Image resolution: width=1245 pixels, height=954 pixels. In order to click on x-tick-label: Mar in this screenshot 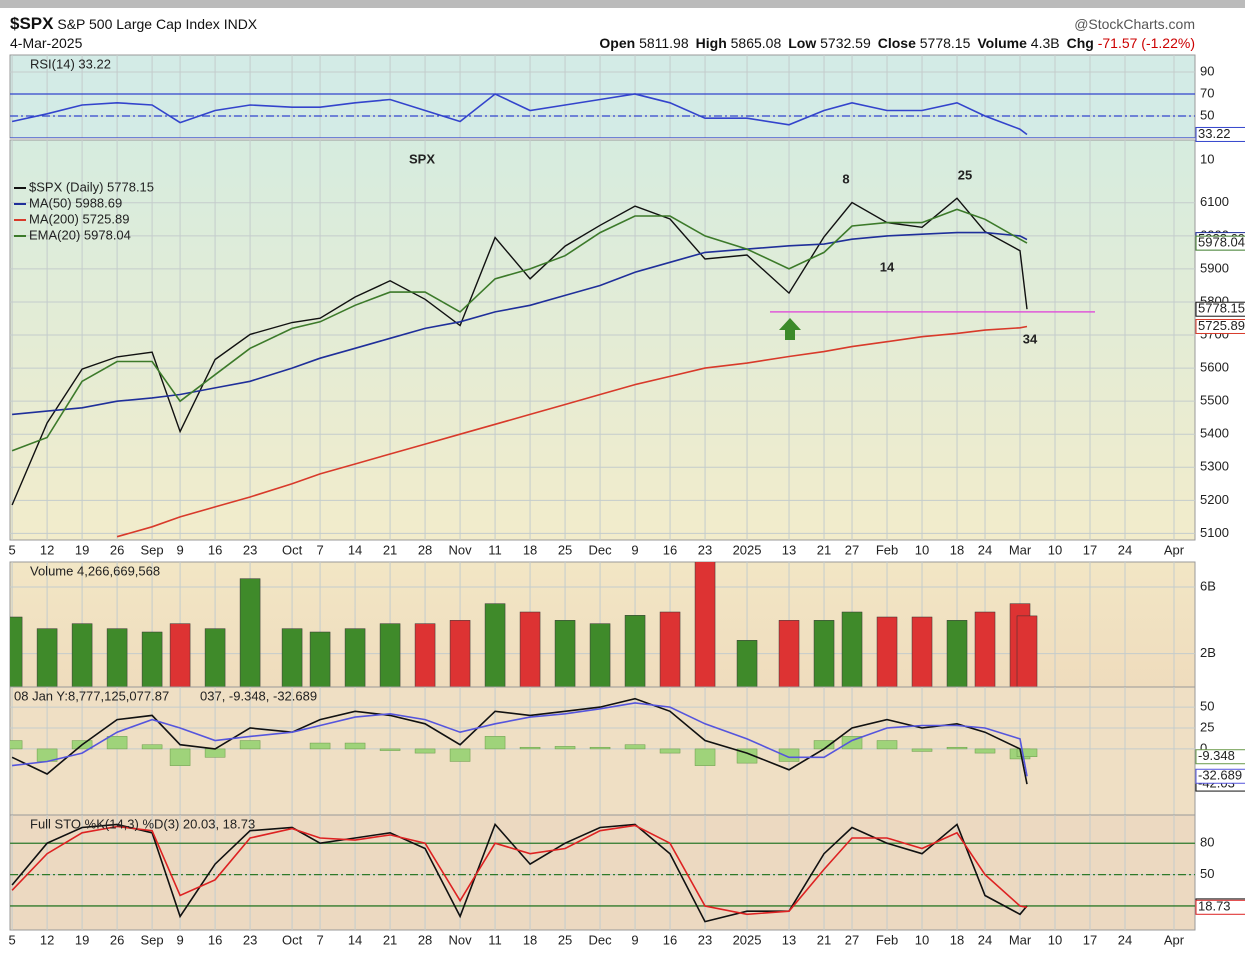, I will do `click(1020, 939)`.